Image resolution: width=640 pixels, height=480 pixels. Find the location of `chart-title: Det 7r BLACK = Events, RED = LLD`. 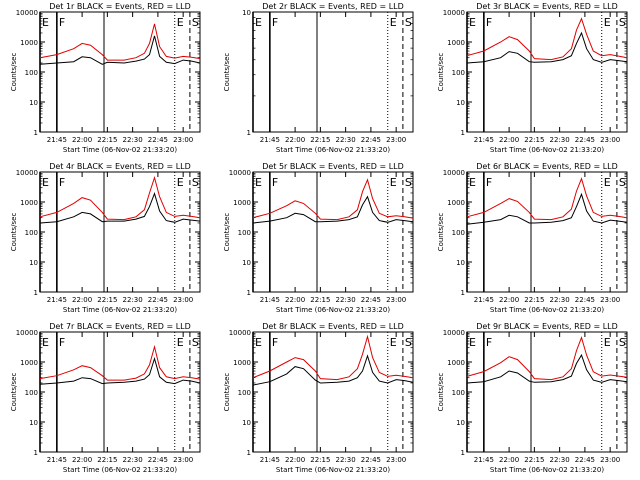

chart-title: Det 7r BLACK = Events, RED = LLD is located at coordinates (120, 326).